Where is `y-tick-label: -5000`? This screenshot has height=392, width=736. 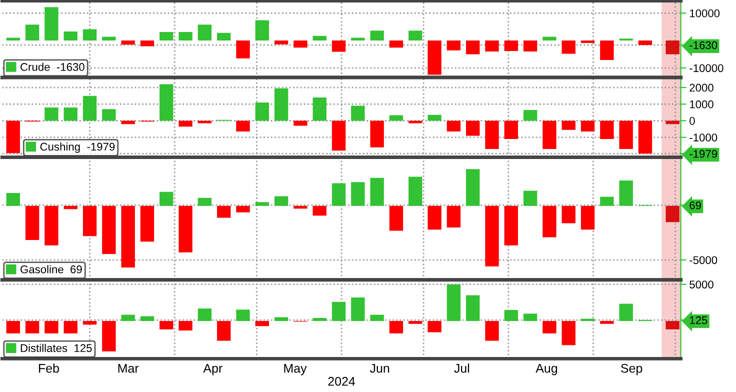
y-tick-label: -5000 is located at coordinates (704, 260).